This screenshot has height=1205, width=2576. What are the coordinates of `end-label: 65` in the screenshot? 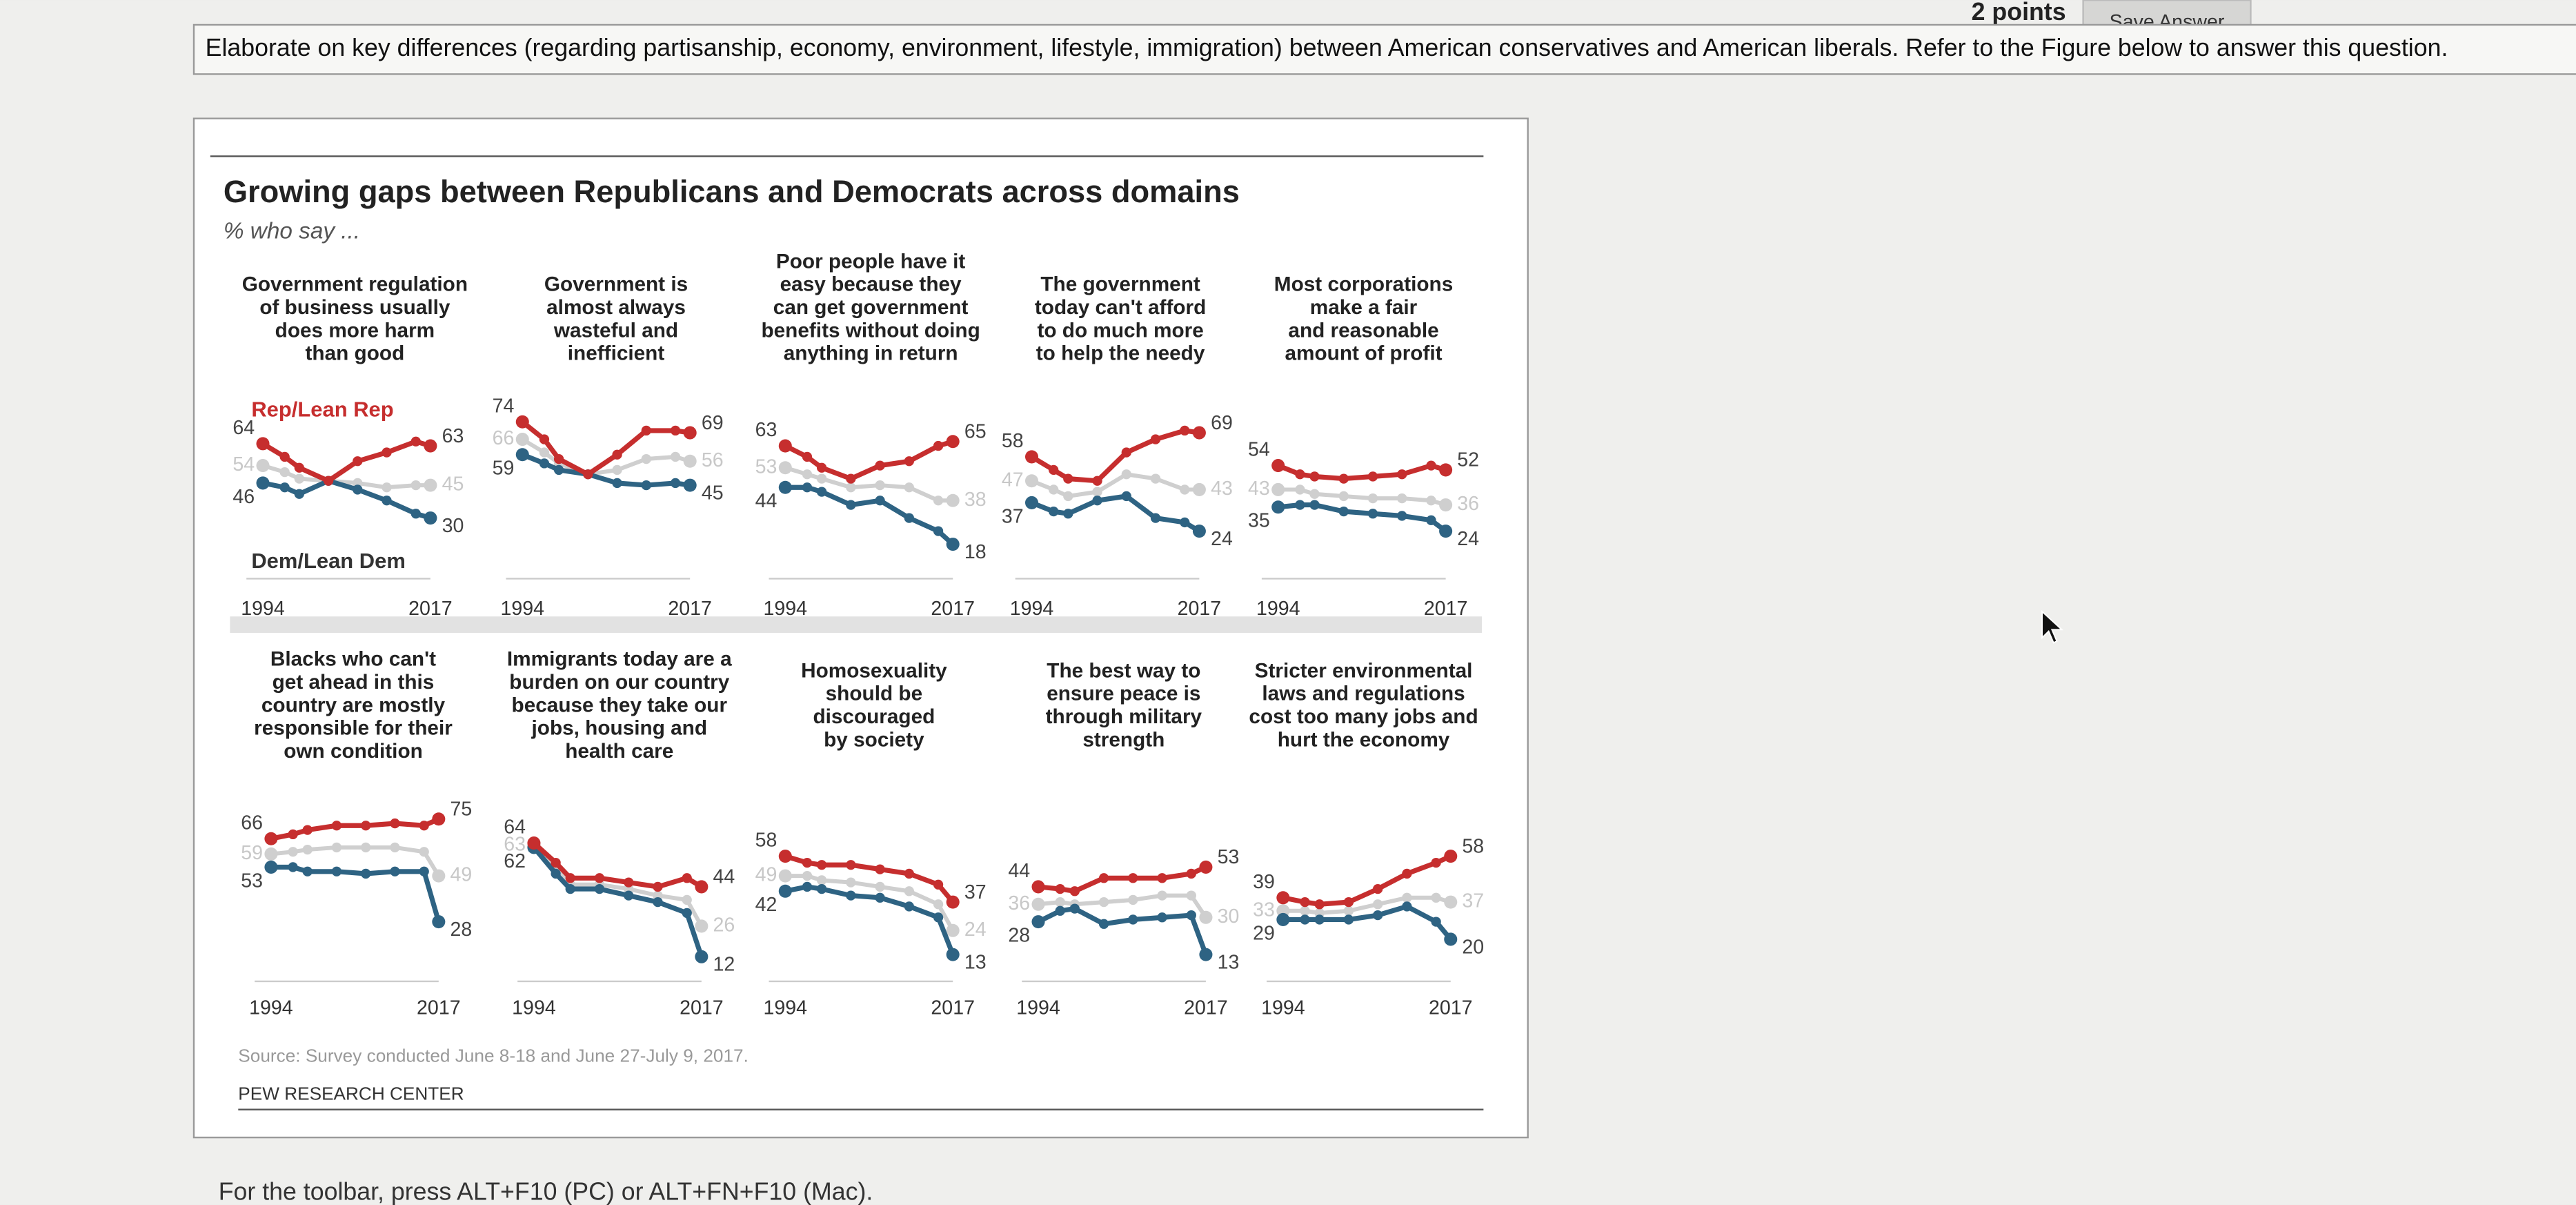 It's located at (975, 431).